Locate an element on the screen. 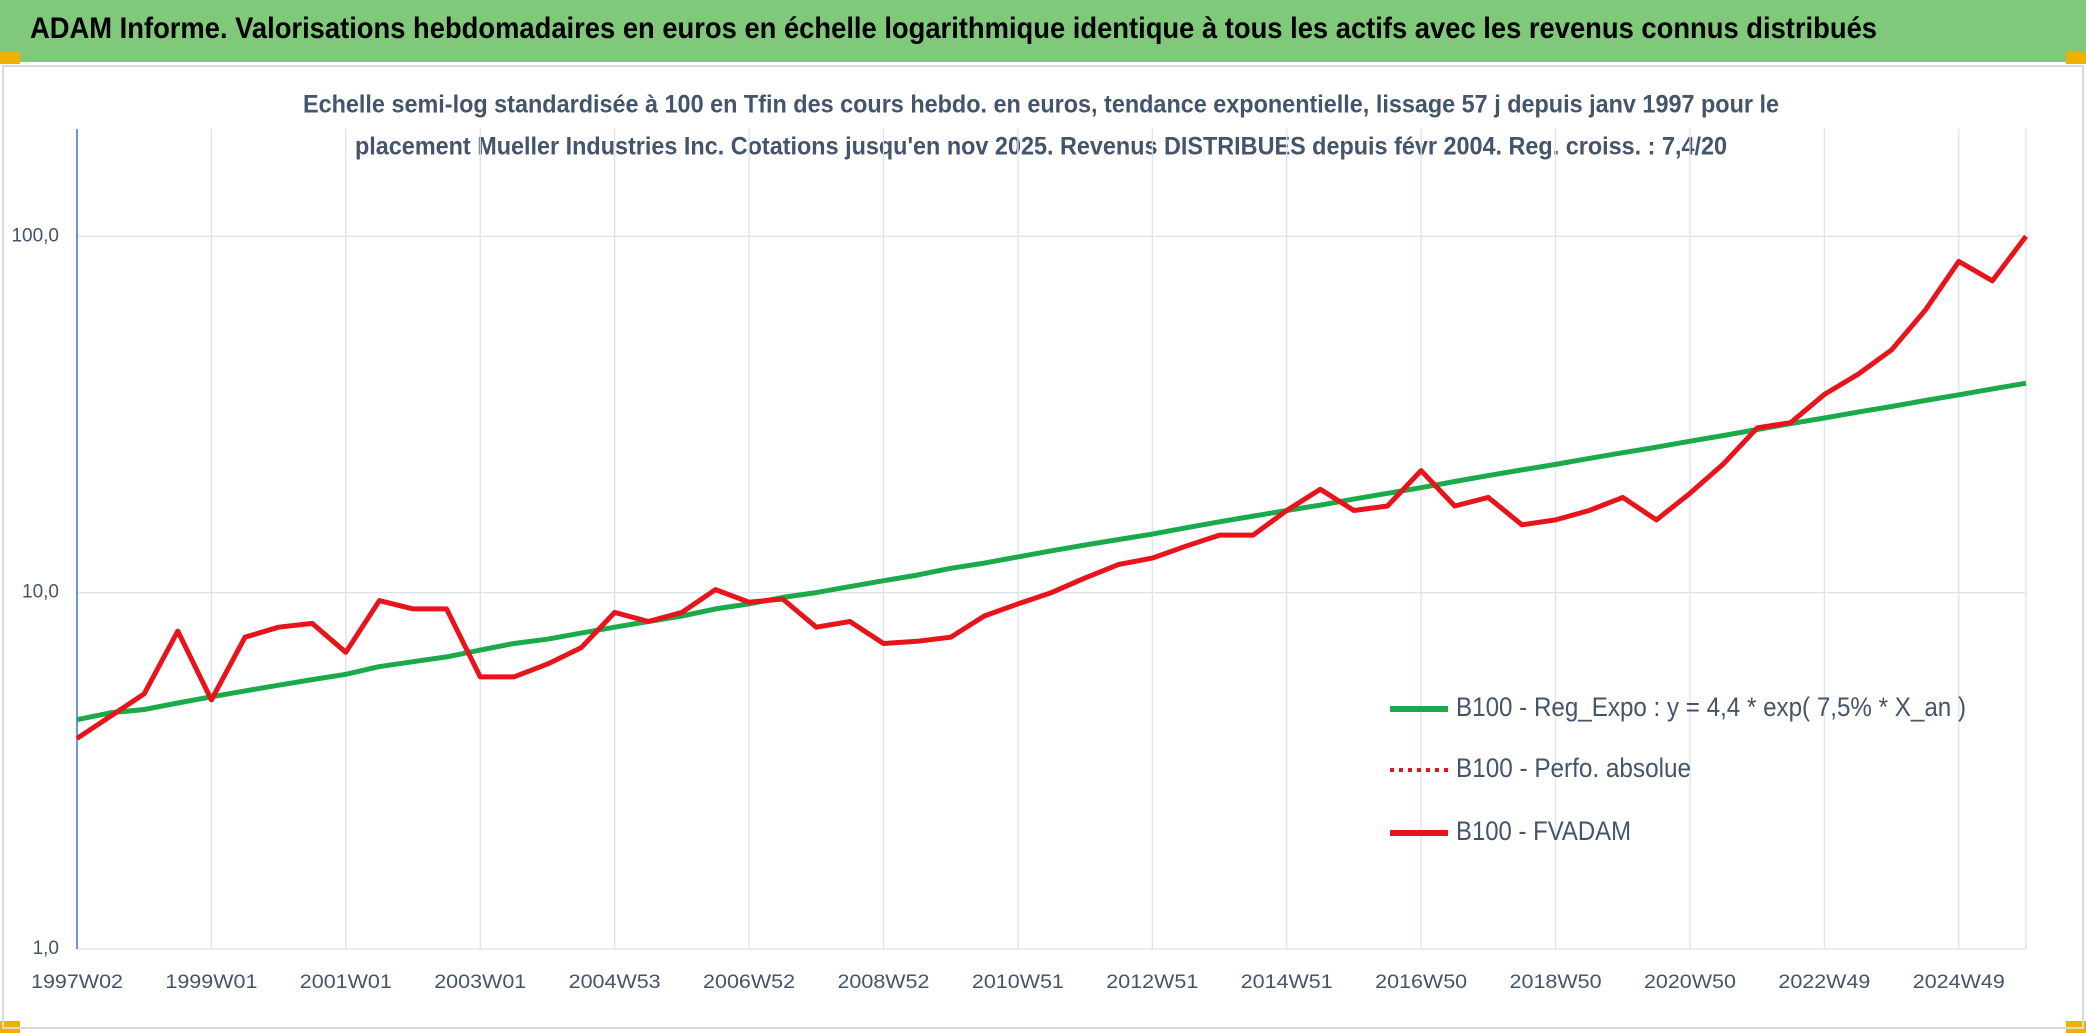 This screenshot has width=2086, height=1033. x-tick-label: 2006W52 is located at coordinates (749, 982).